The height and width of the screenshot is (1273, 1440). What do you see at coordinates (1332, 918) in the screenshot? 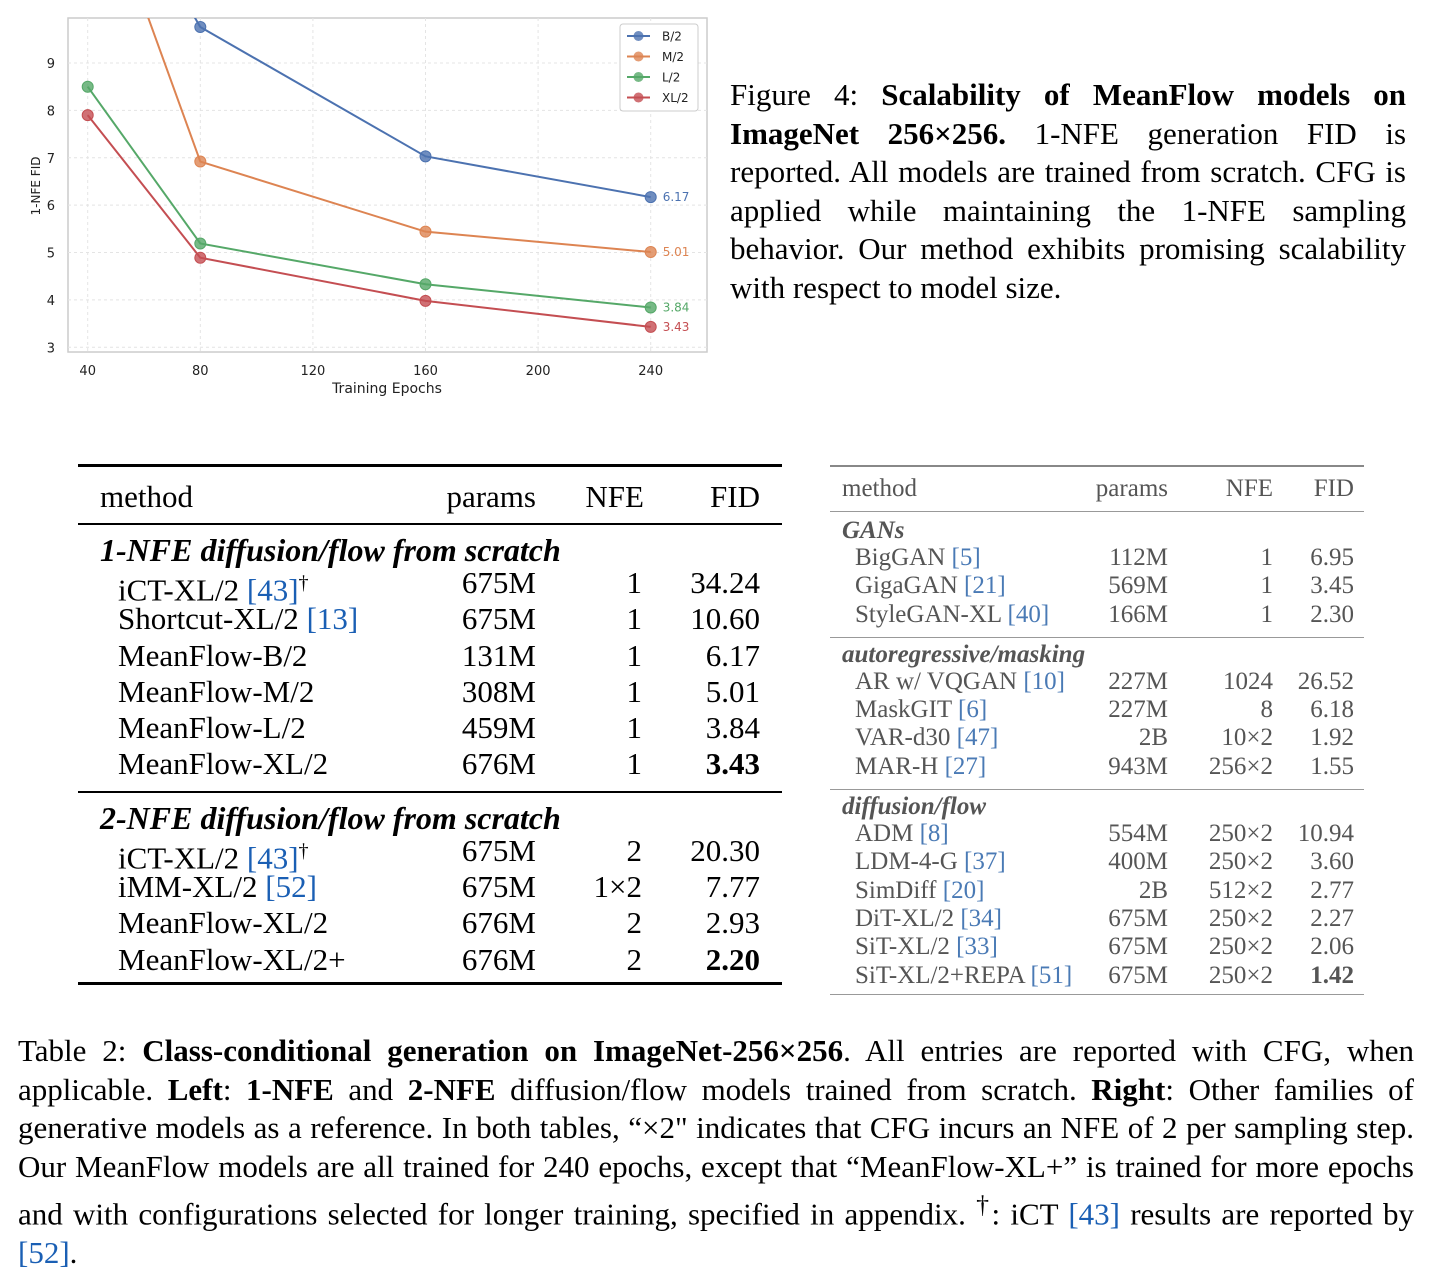
I see `fid-cell: 2.27` at bounding box center [1332, 918].